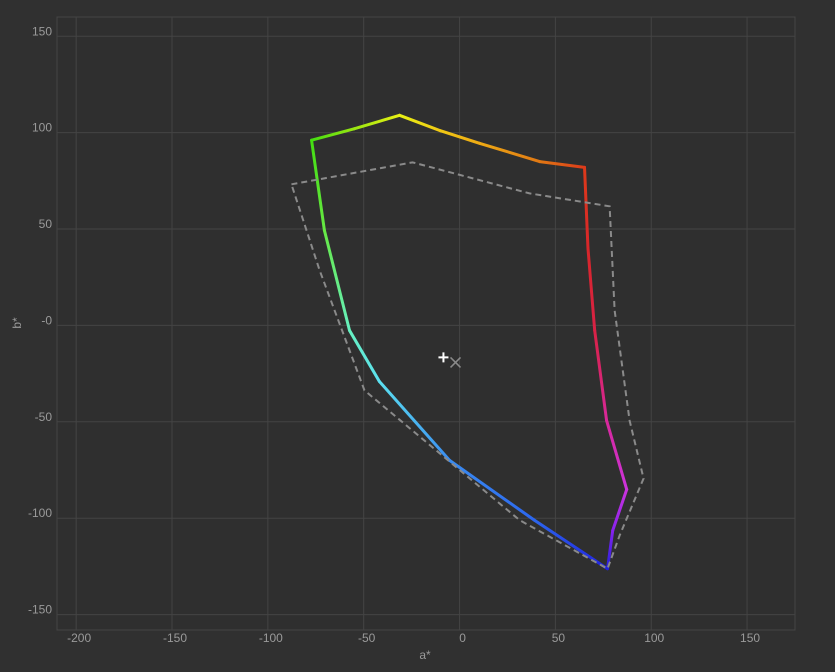 The image size is (835, 672). What do you see at coordinates (443, 357) in the screenshot?
I see `white-point-plus-marker` at bounding box center [443, 357].